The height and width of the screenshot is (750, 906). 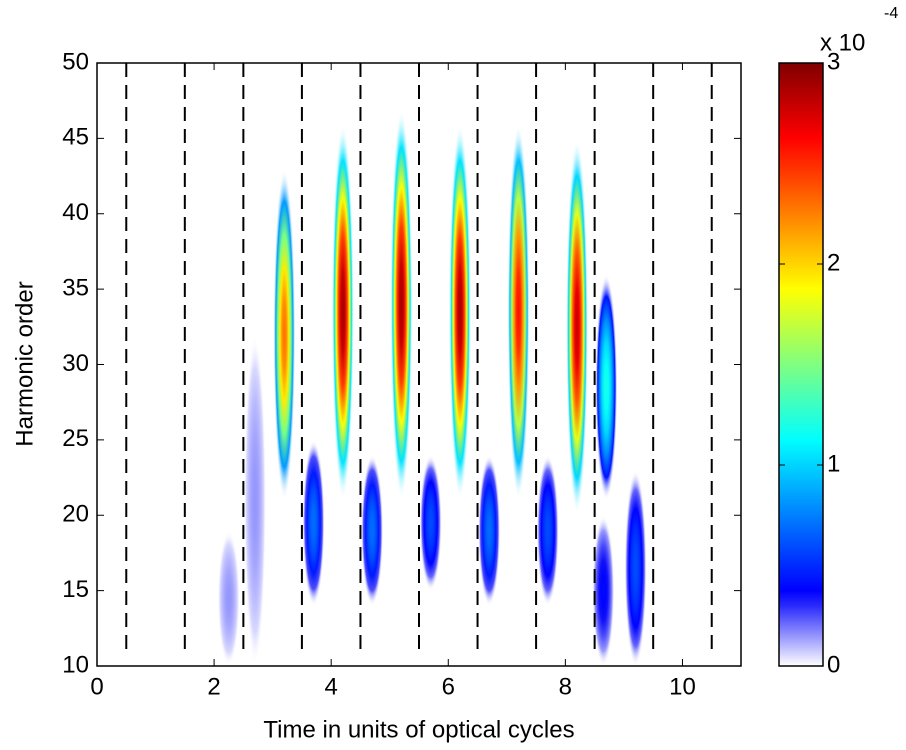 What do you see at coordinates (213, 686) in the screenshot?
I see `x-tick-label: 2` at bounding box center [213, 686].